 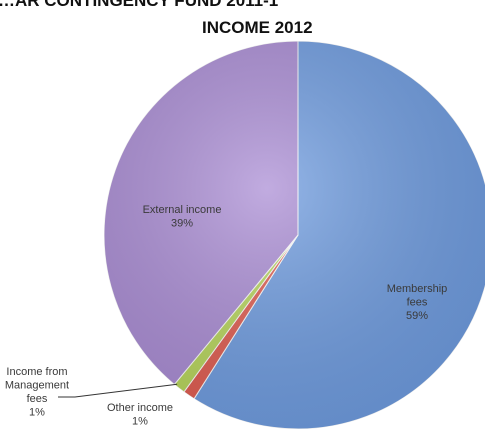 I want to click on chart-title-line-1: …AR CONTINGENCY FUND 2011-1, so click(x=139, y=5).